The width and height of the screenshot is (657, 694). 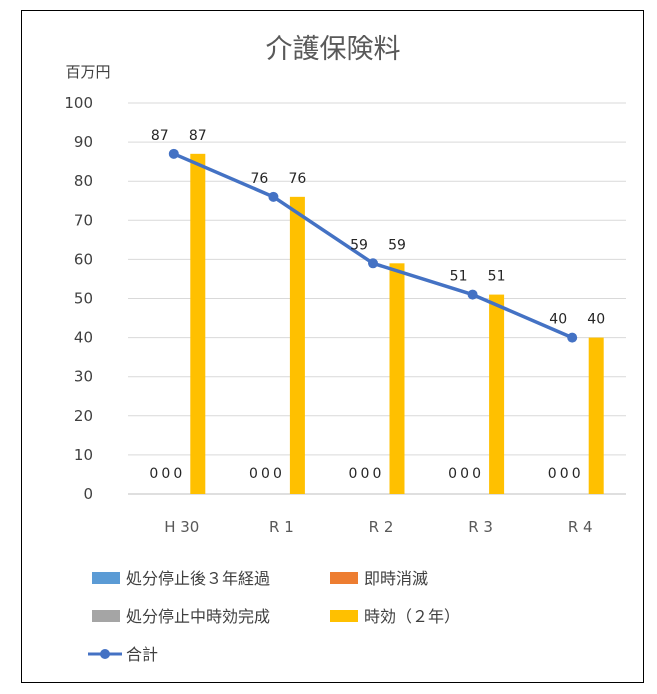 What do you see at coordinates (359, 245) in the screenshot?
I see `line-data-label: 59` at bounding box center [359, 245].